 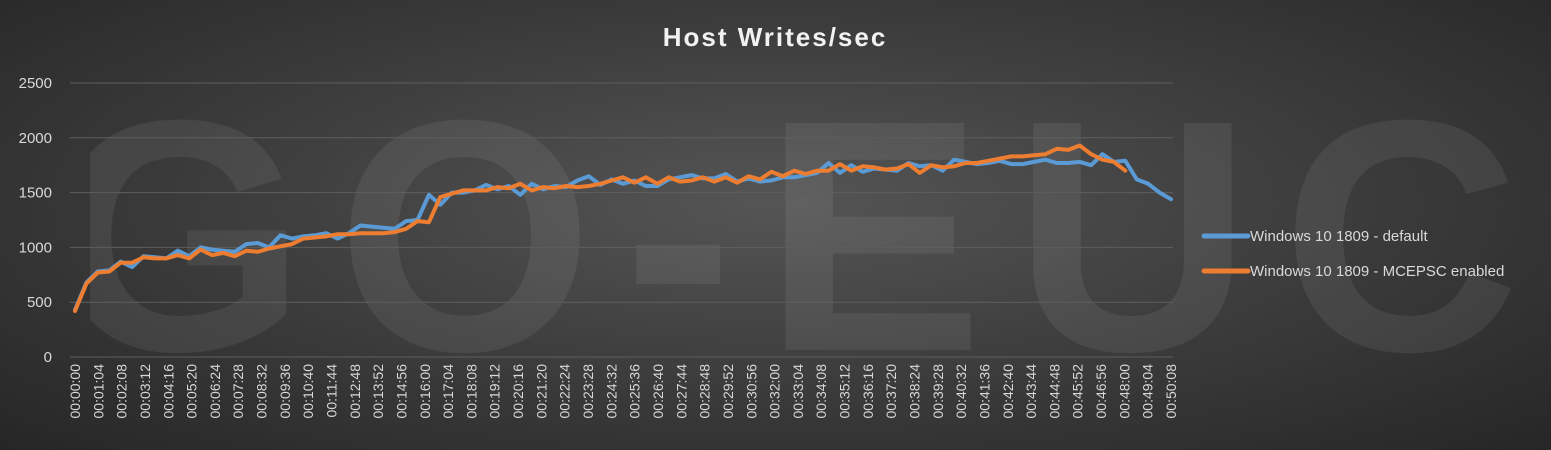 What do you see at coordinates (495, 391) in the screenshot?
I see `x-tick-label: 00:19:12` at bounding box center [495, 391].